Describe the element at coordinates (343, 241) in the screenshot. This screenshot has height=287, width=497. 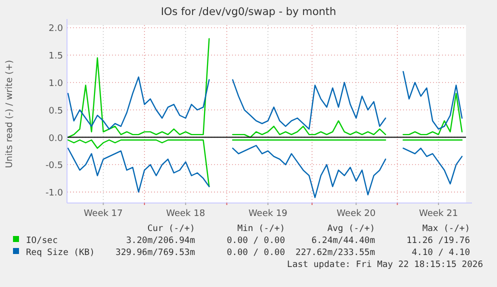
I see `text: 6.24m/44.40m` at that location.